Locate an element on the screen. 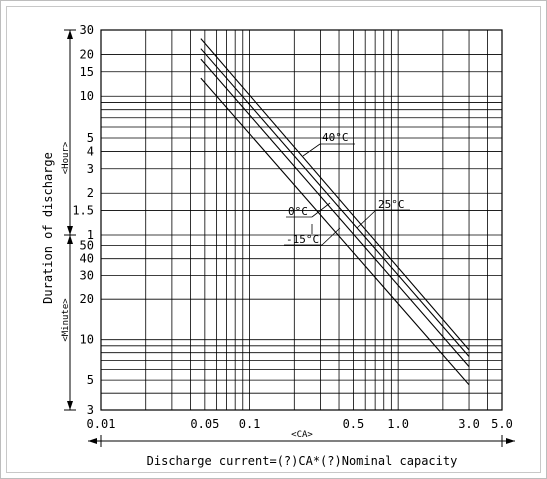 This screenshot has height=479, width=547. y-tick-label-hour: 10 is located at coordinates (87, 96).